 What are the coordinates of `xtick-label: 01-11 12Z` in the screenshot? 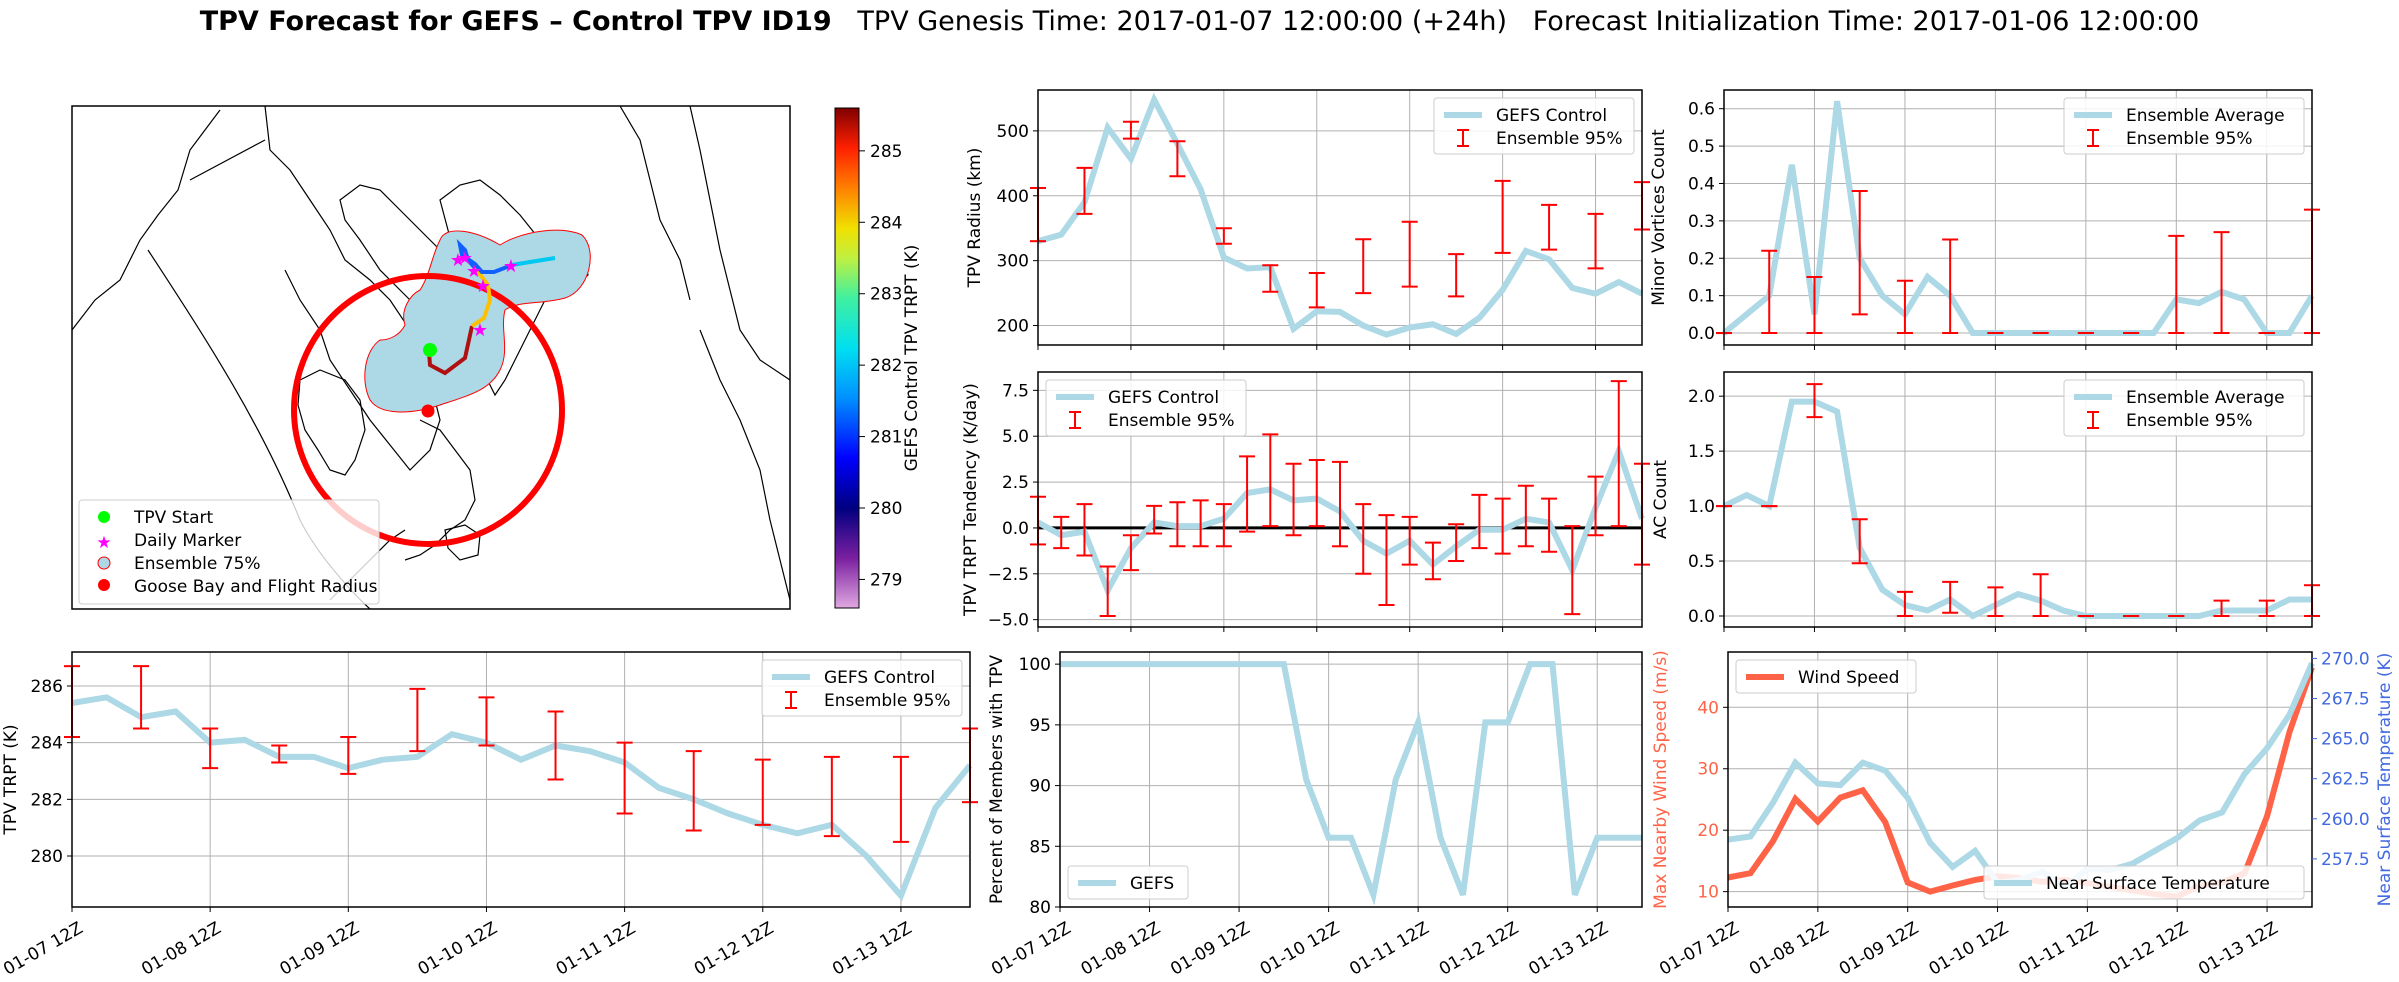 It's located at (1389, 948).